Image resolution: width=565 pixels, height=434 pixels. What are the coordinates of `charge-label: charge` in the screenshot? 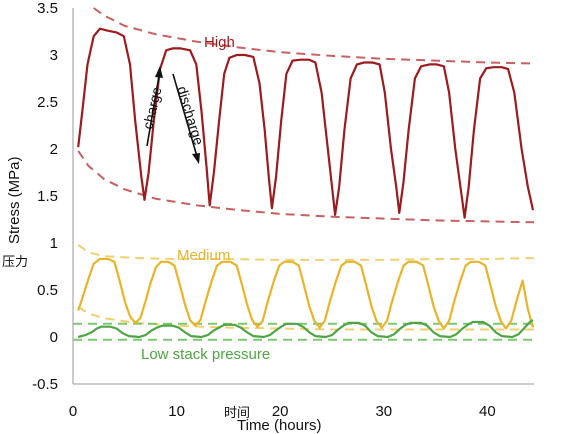 It's located at (151, 108).